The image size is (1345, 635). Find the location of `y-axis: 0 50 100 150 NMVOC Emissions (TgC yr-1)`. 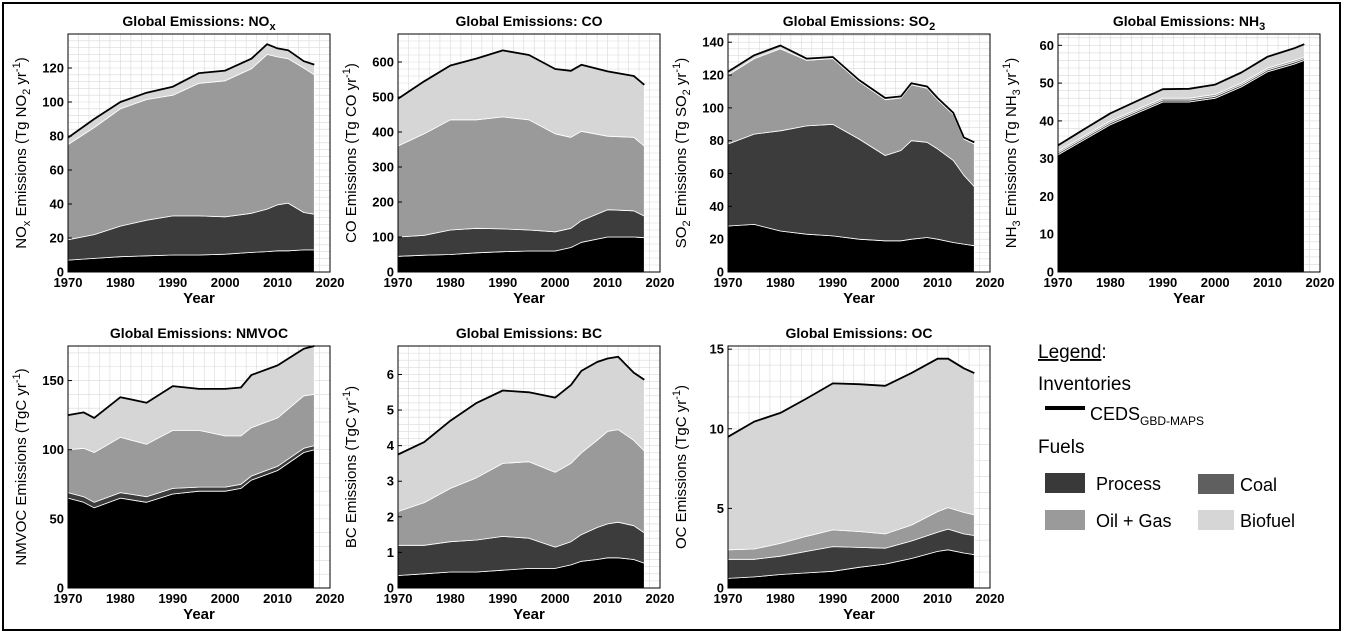

y-axis: 0 50 100 150 NMVOC Emissions (TgC yr-1) is located at coordinates (41, 482).